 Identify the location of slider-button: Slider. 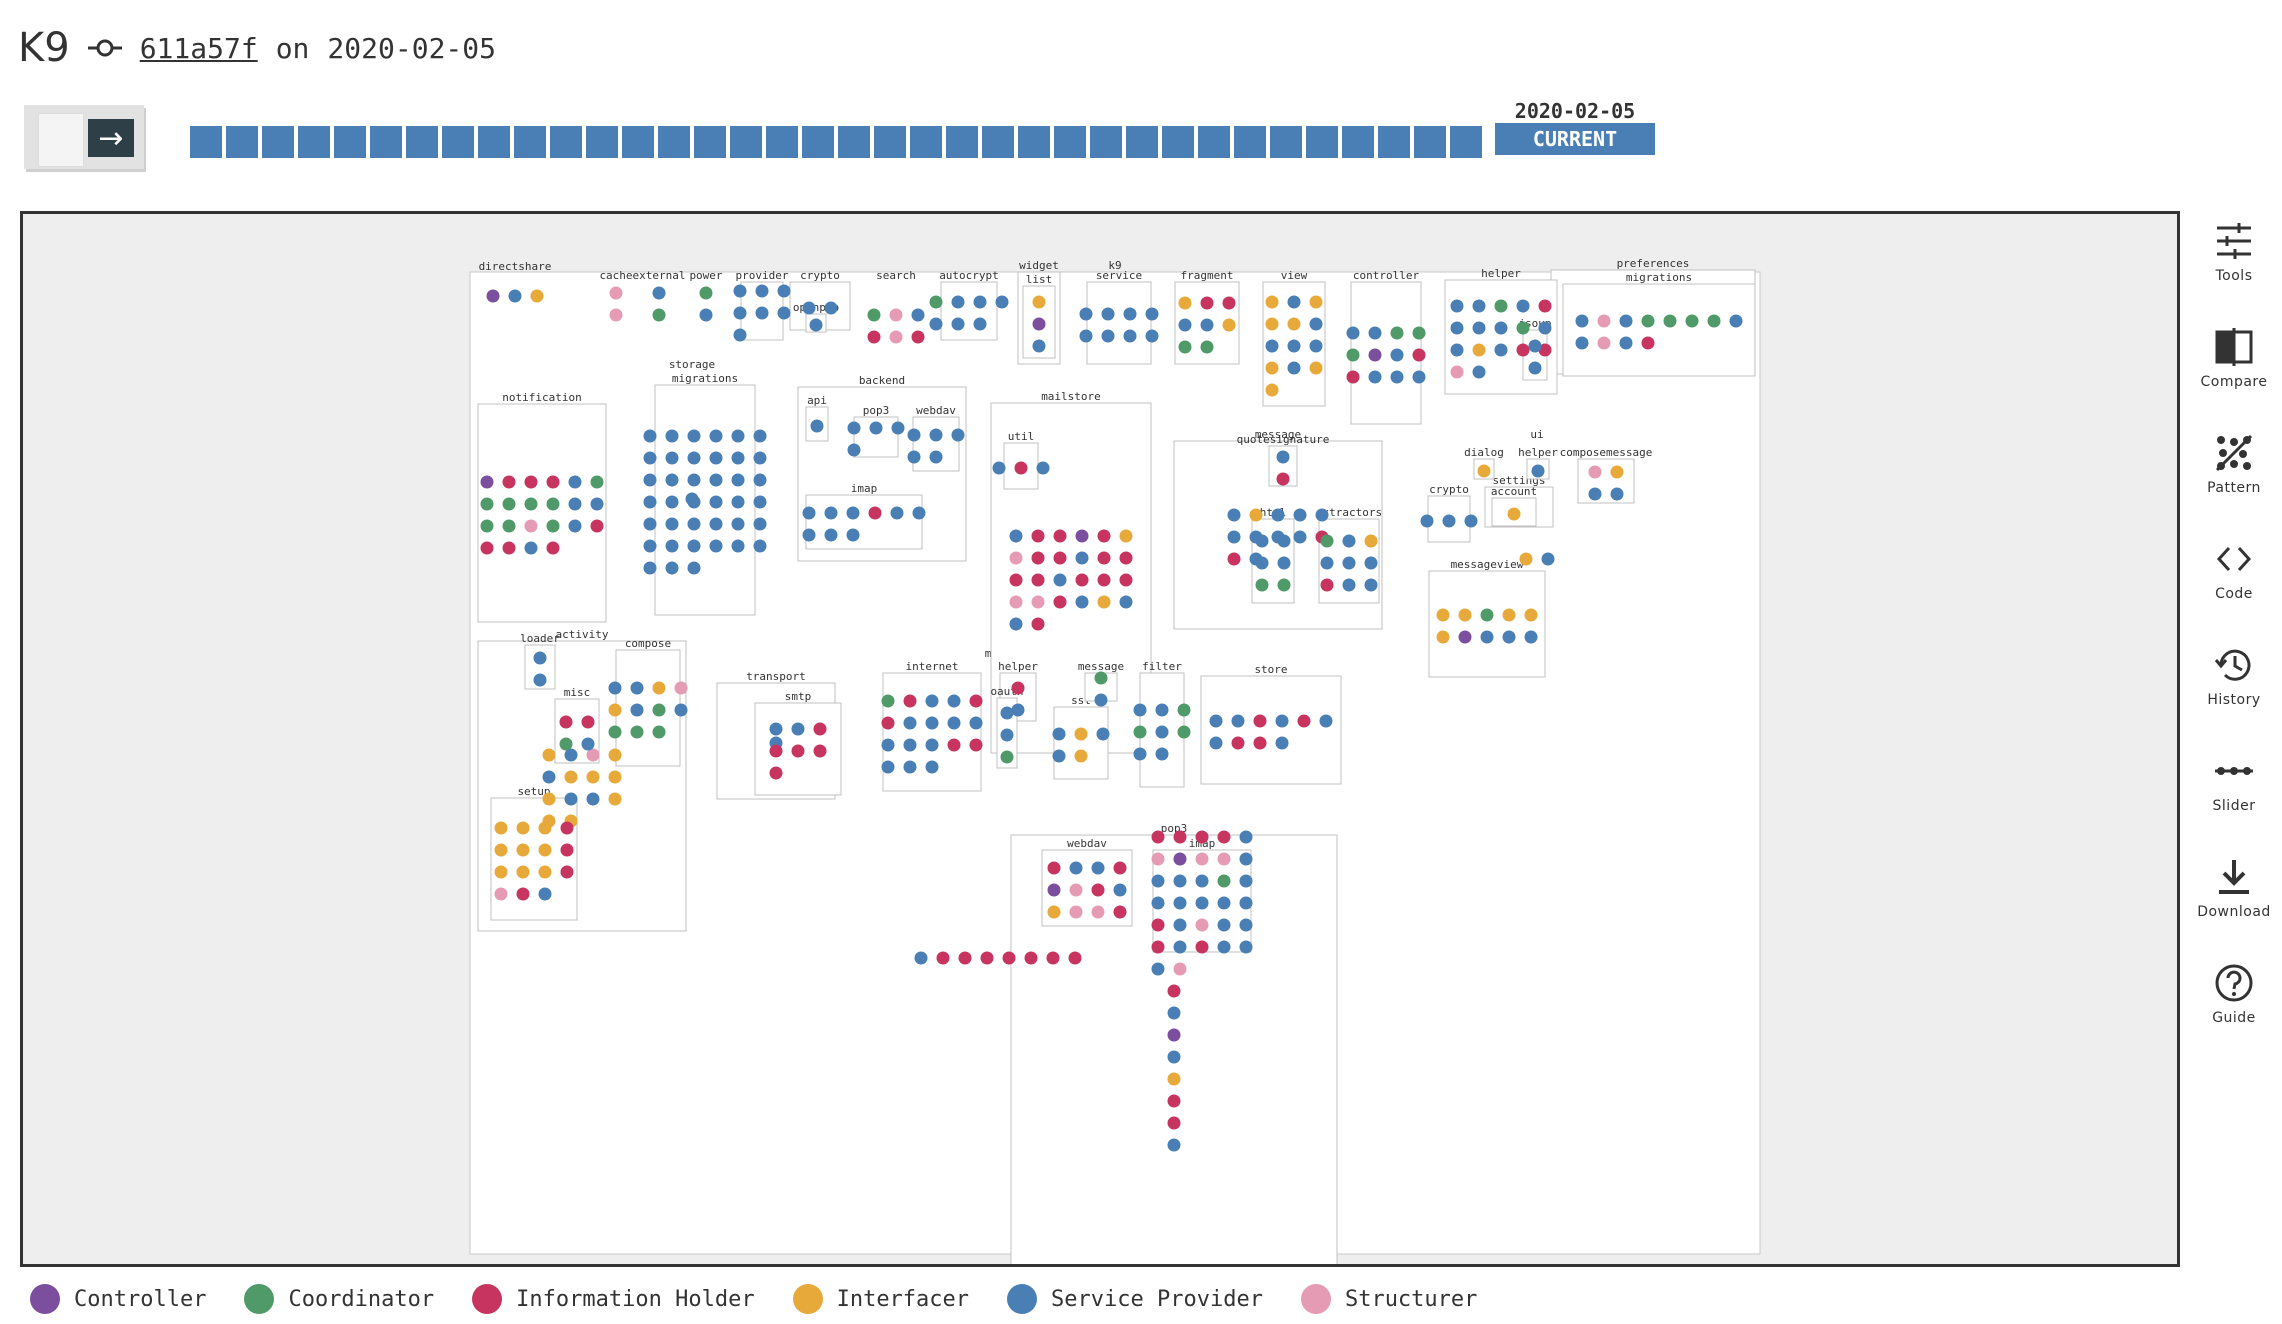
(2234, 803).